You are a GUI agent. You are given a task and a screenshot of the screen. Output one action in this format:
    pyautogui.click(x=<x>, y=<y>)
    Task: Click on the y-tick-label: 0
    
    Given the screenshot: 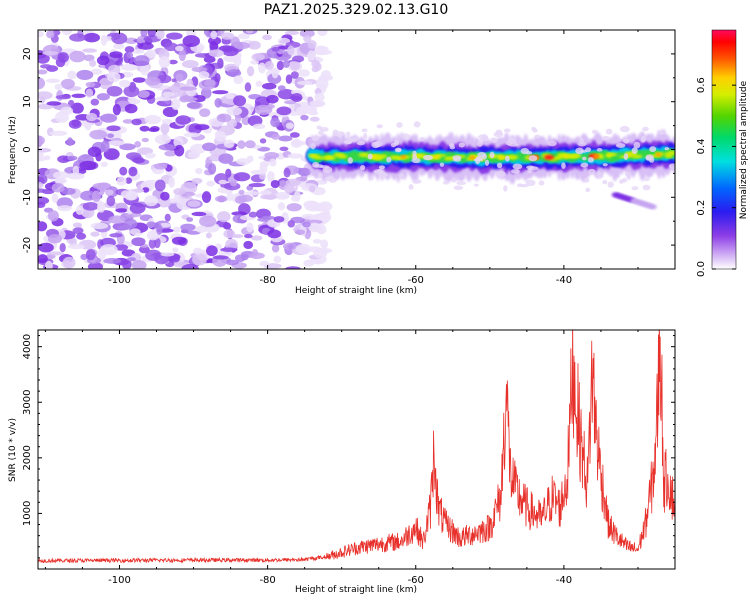 What is the action you would take?
    pyautogui.click(x=27, y=149)
    